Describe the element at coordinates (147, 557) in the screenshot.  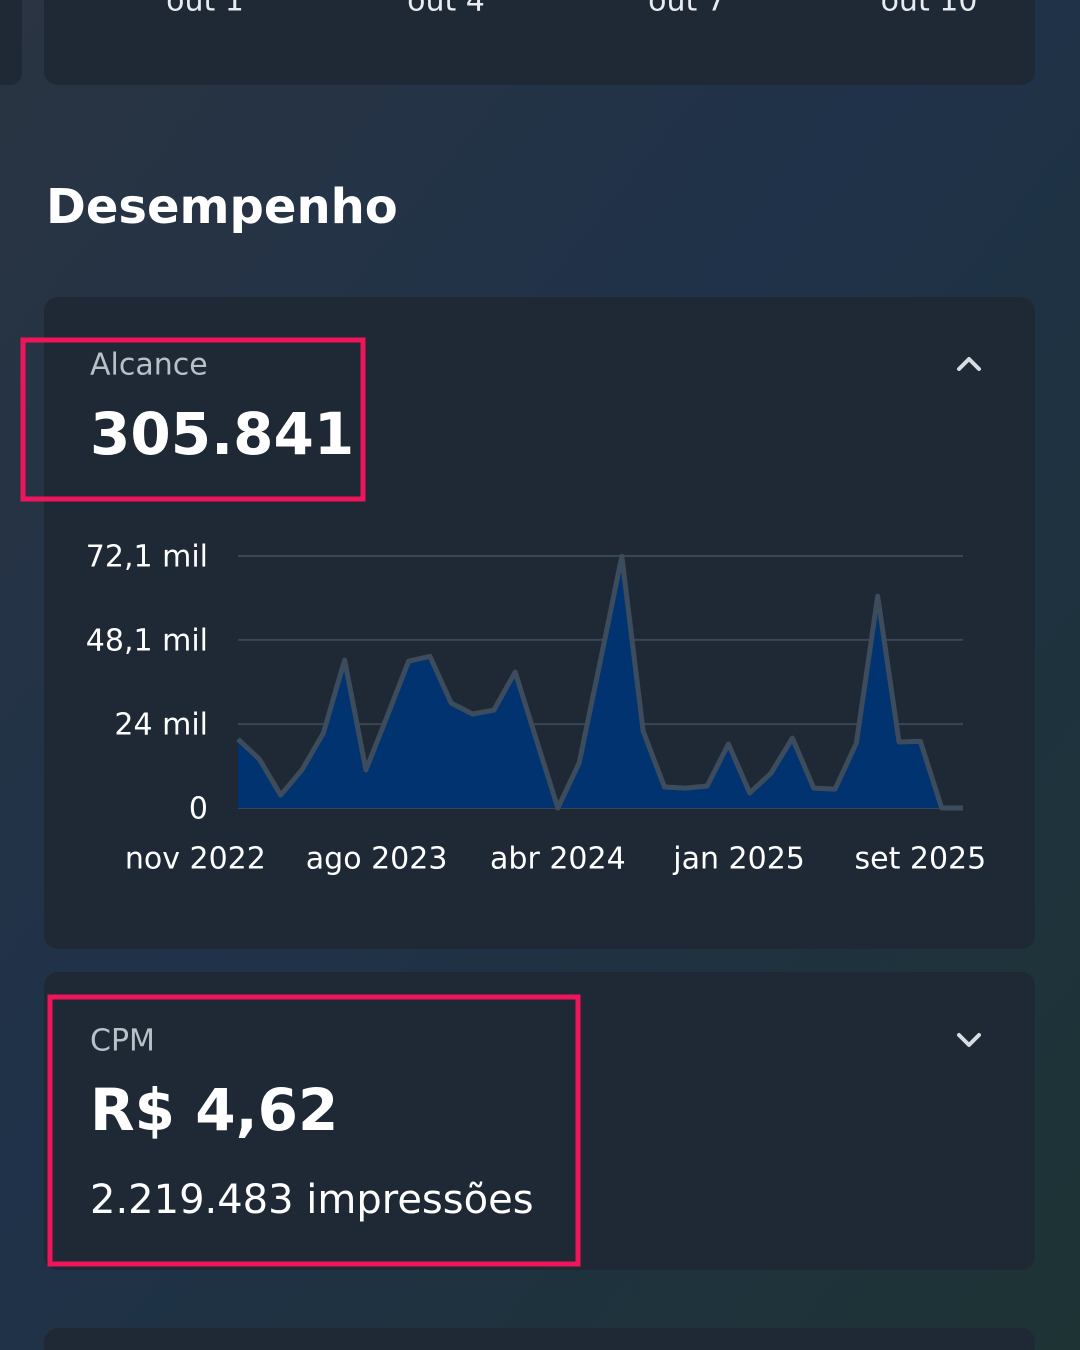
I see `y-tick-label: 72,1 mil` at that location.